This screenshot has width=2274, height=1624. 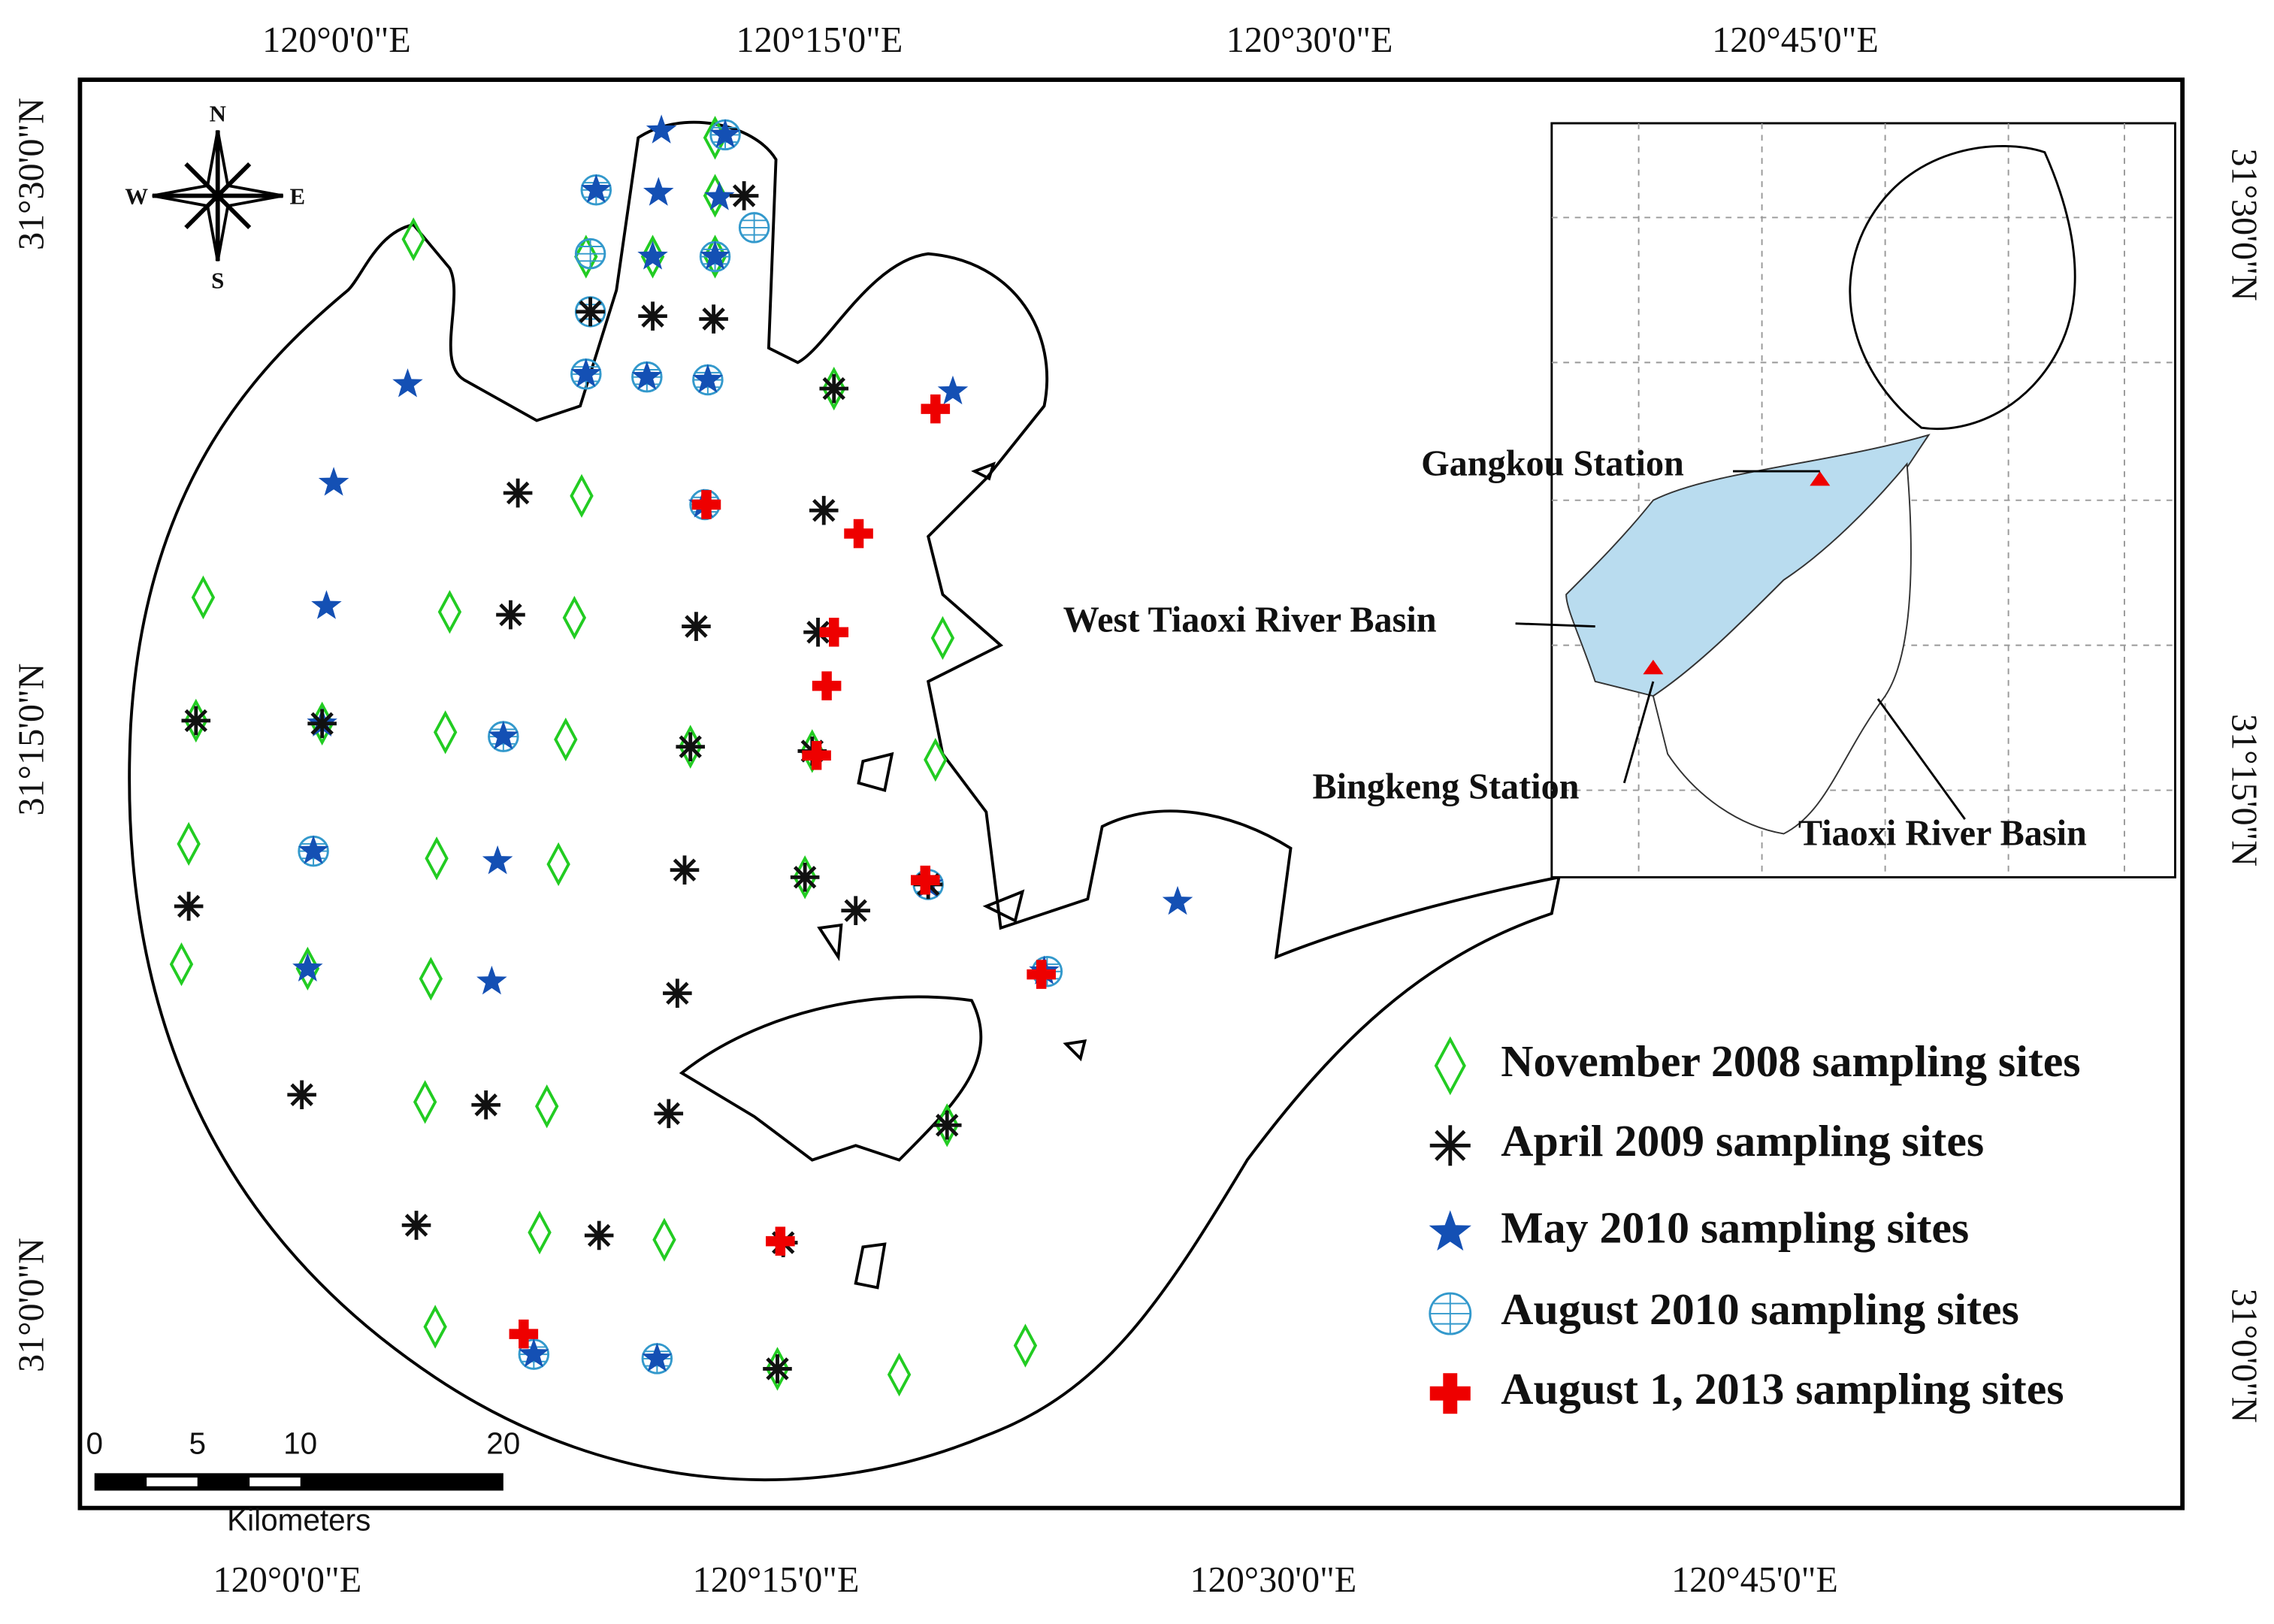 What do you see at coordinates (136, 196) in the screenshot?
I see `compass-label: W` at bounding box center [136, 196].